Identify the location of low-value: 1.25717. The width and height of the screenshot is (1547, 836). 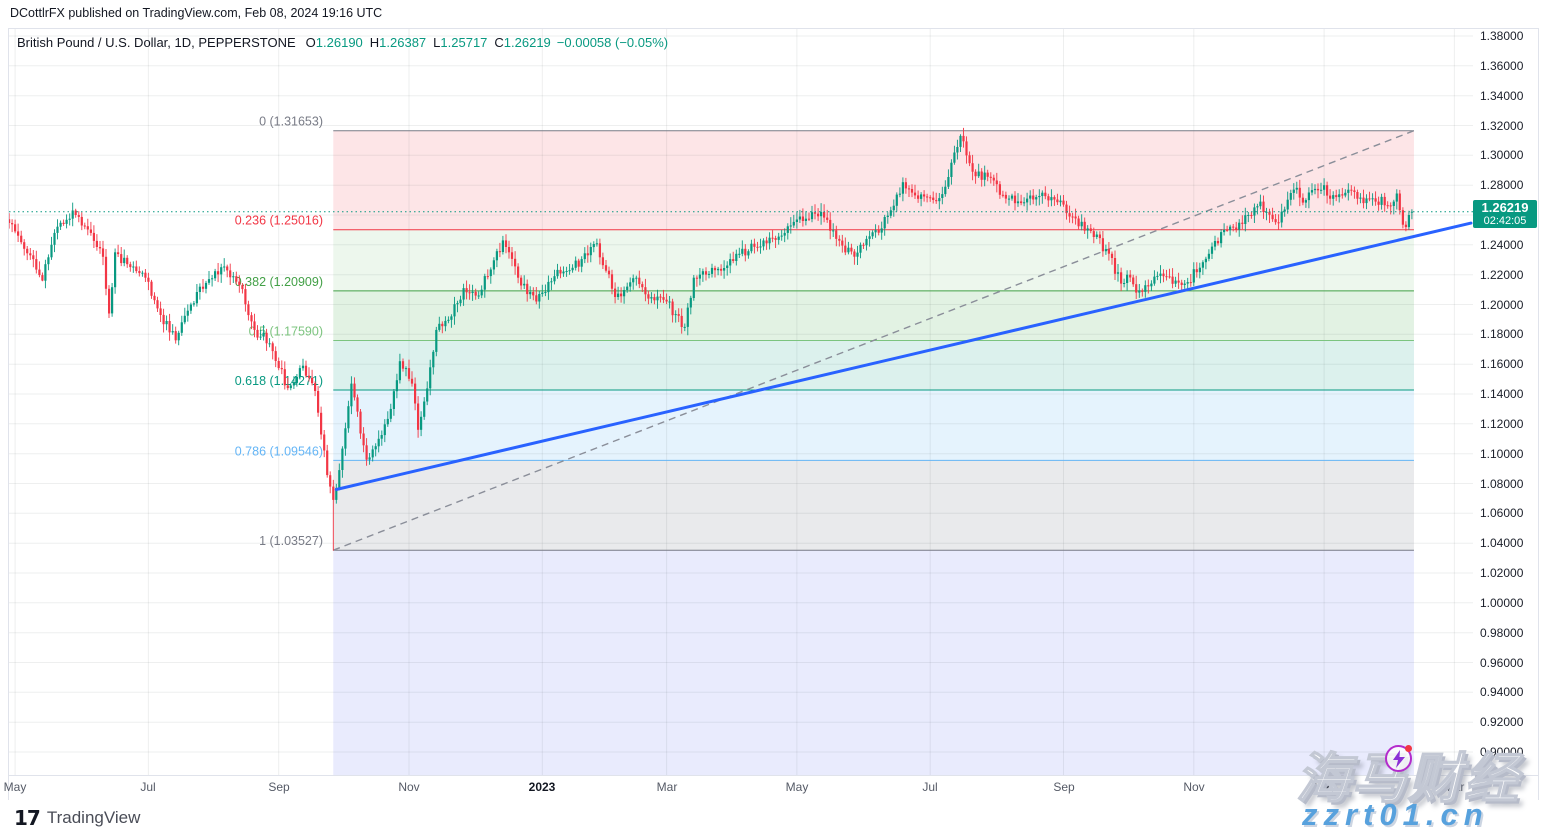
(464, 42).